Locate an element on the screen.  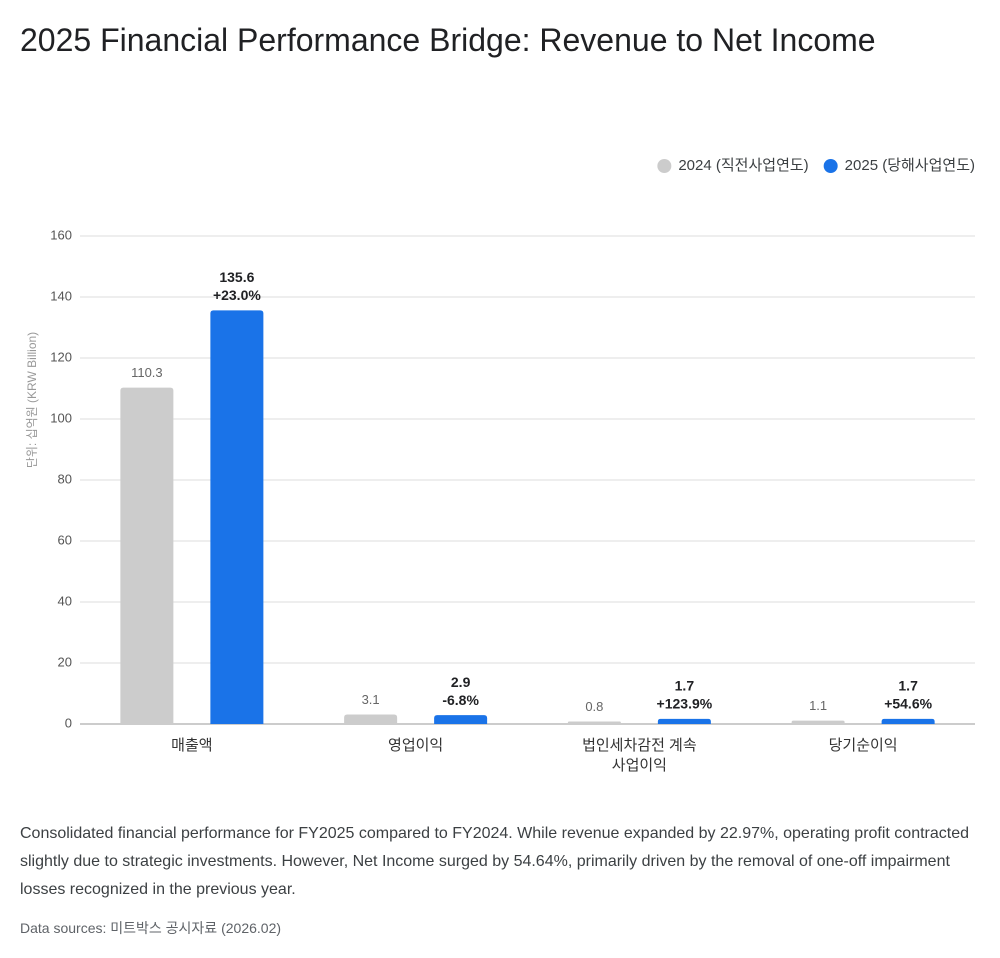
y-tick-label: 120 is located at coordinates (61, 356).